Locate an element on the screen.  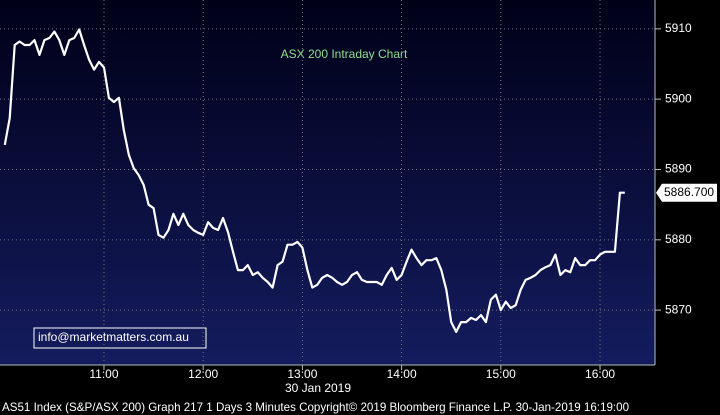
annotation: info@marketmatters.com.au is located at coordinates (113, 337).